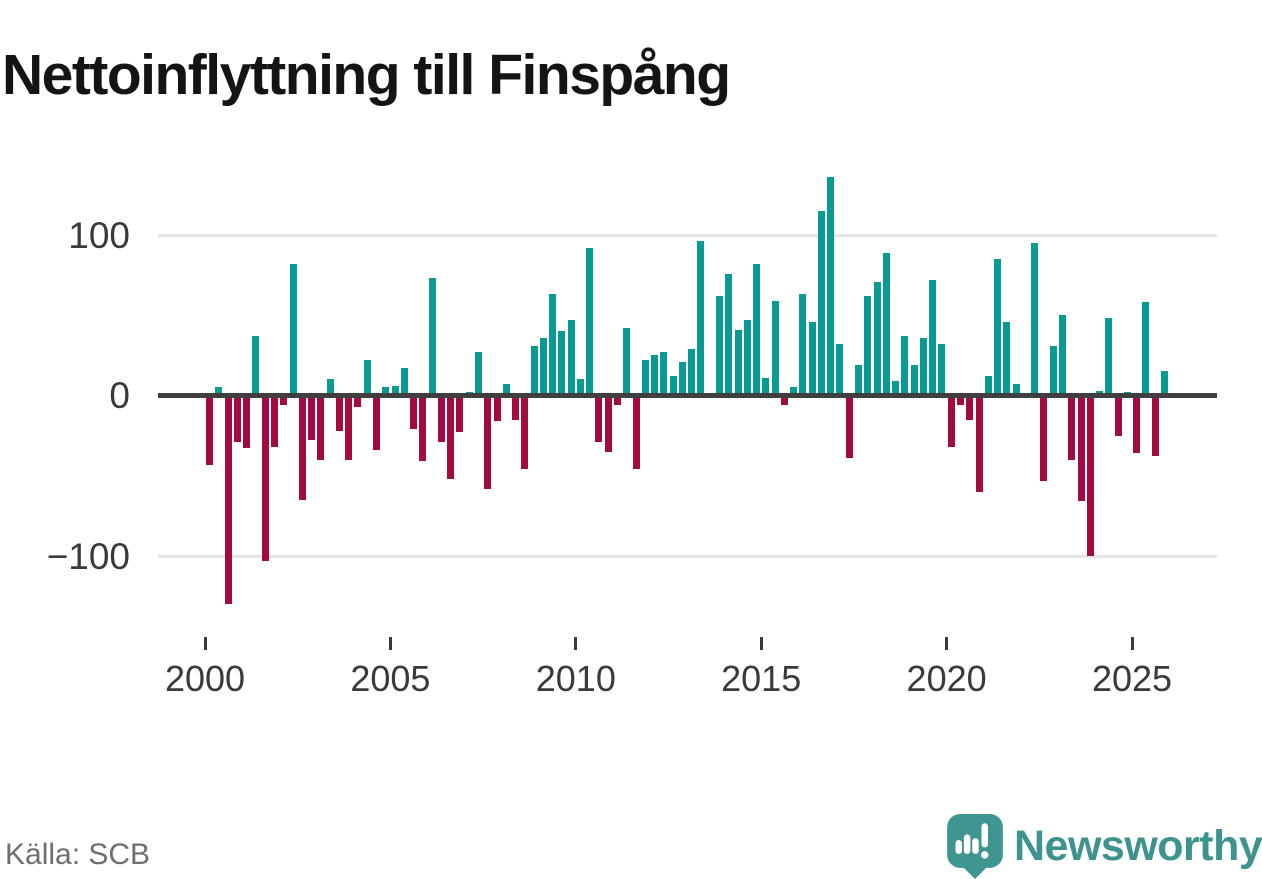 This screenshot has height=879, width=1262. I want to click on bar-2020q4, so click(979, 443).